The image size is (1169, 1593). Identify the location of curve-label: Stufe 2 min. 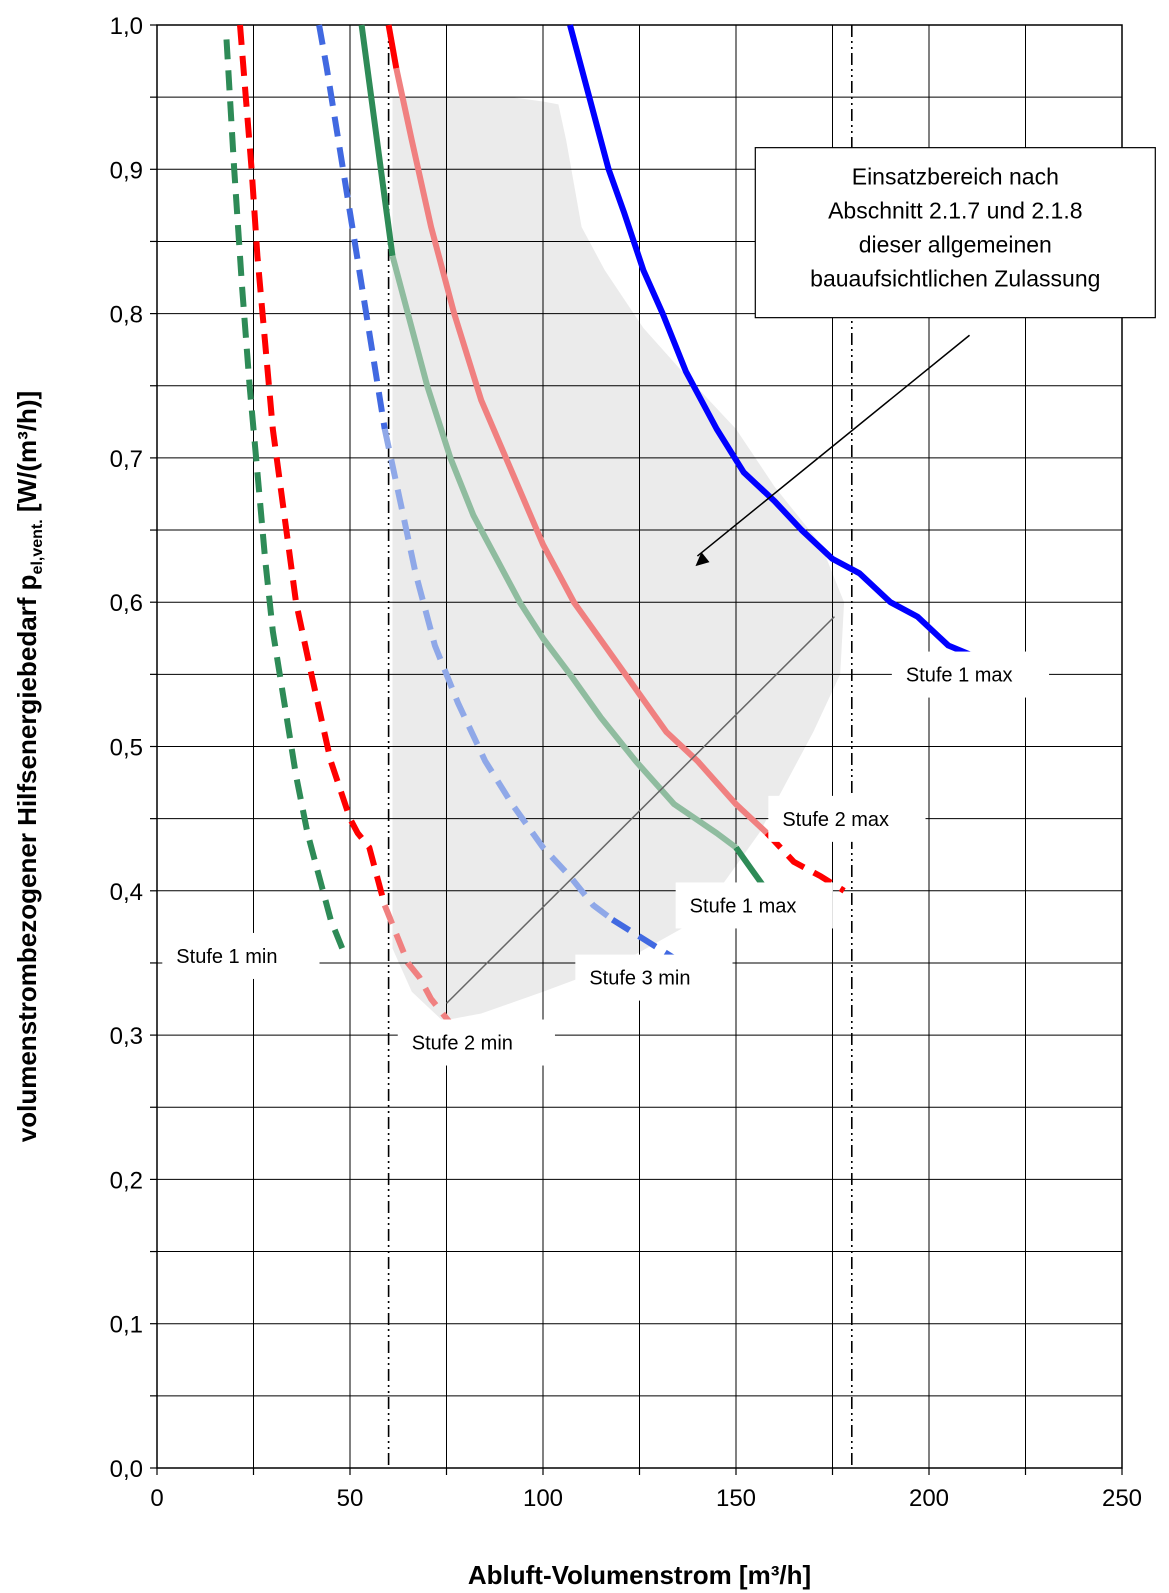
(462, 1044).